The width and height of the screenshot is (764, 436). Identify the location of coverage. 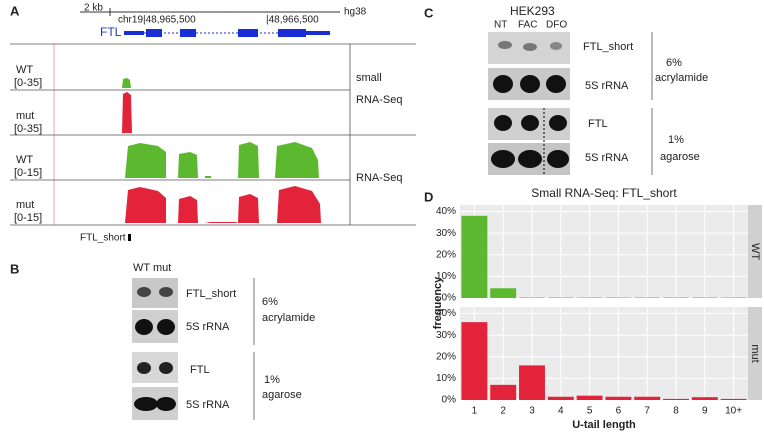
(221, 150).